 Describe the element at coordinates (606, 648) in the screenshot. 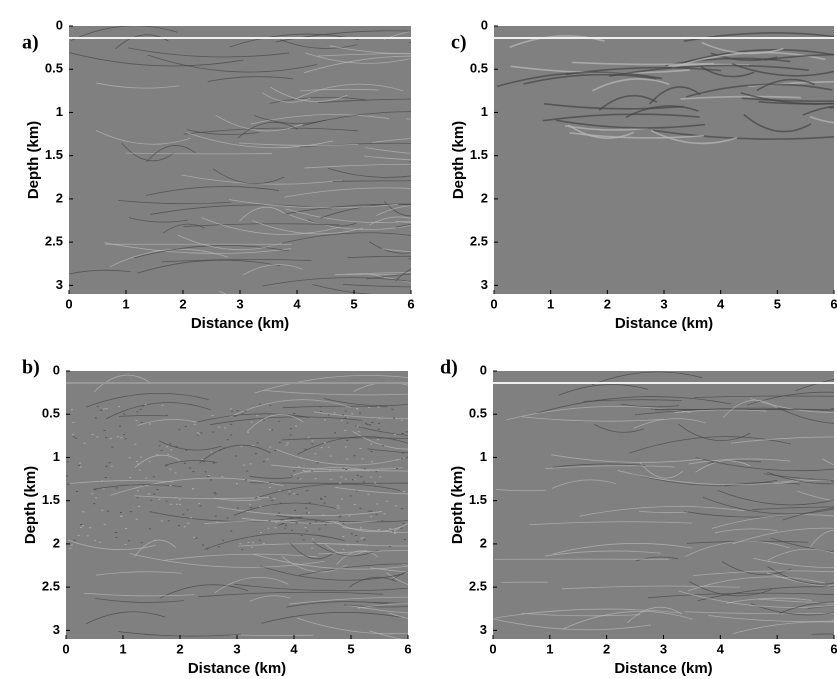

I see `x-tick-label: 2` at that location.